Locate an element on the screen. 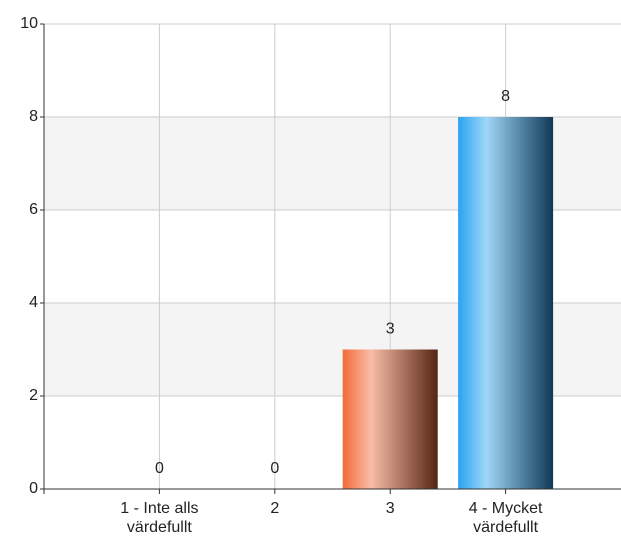  x-tick-label: 2 is located at coordinates (275, 508).